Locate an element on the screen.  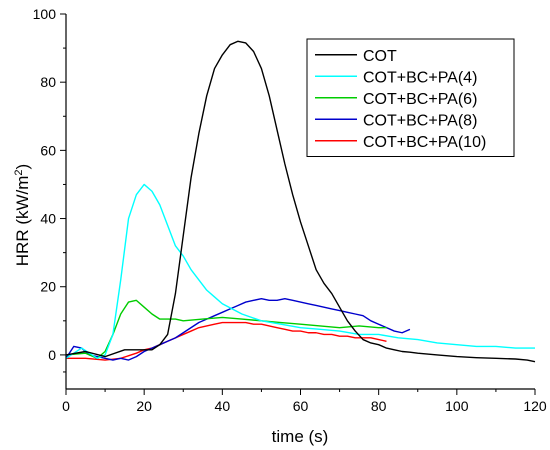
y-axis-title: HRR (kW/m2) is located at coordinates (22, 215).